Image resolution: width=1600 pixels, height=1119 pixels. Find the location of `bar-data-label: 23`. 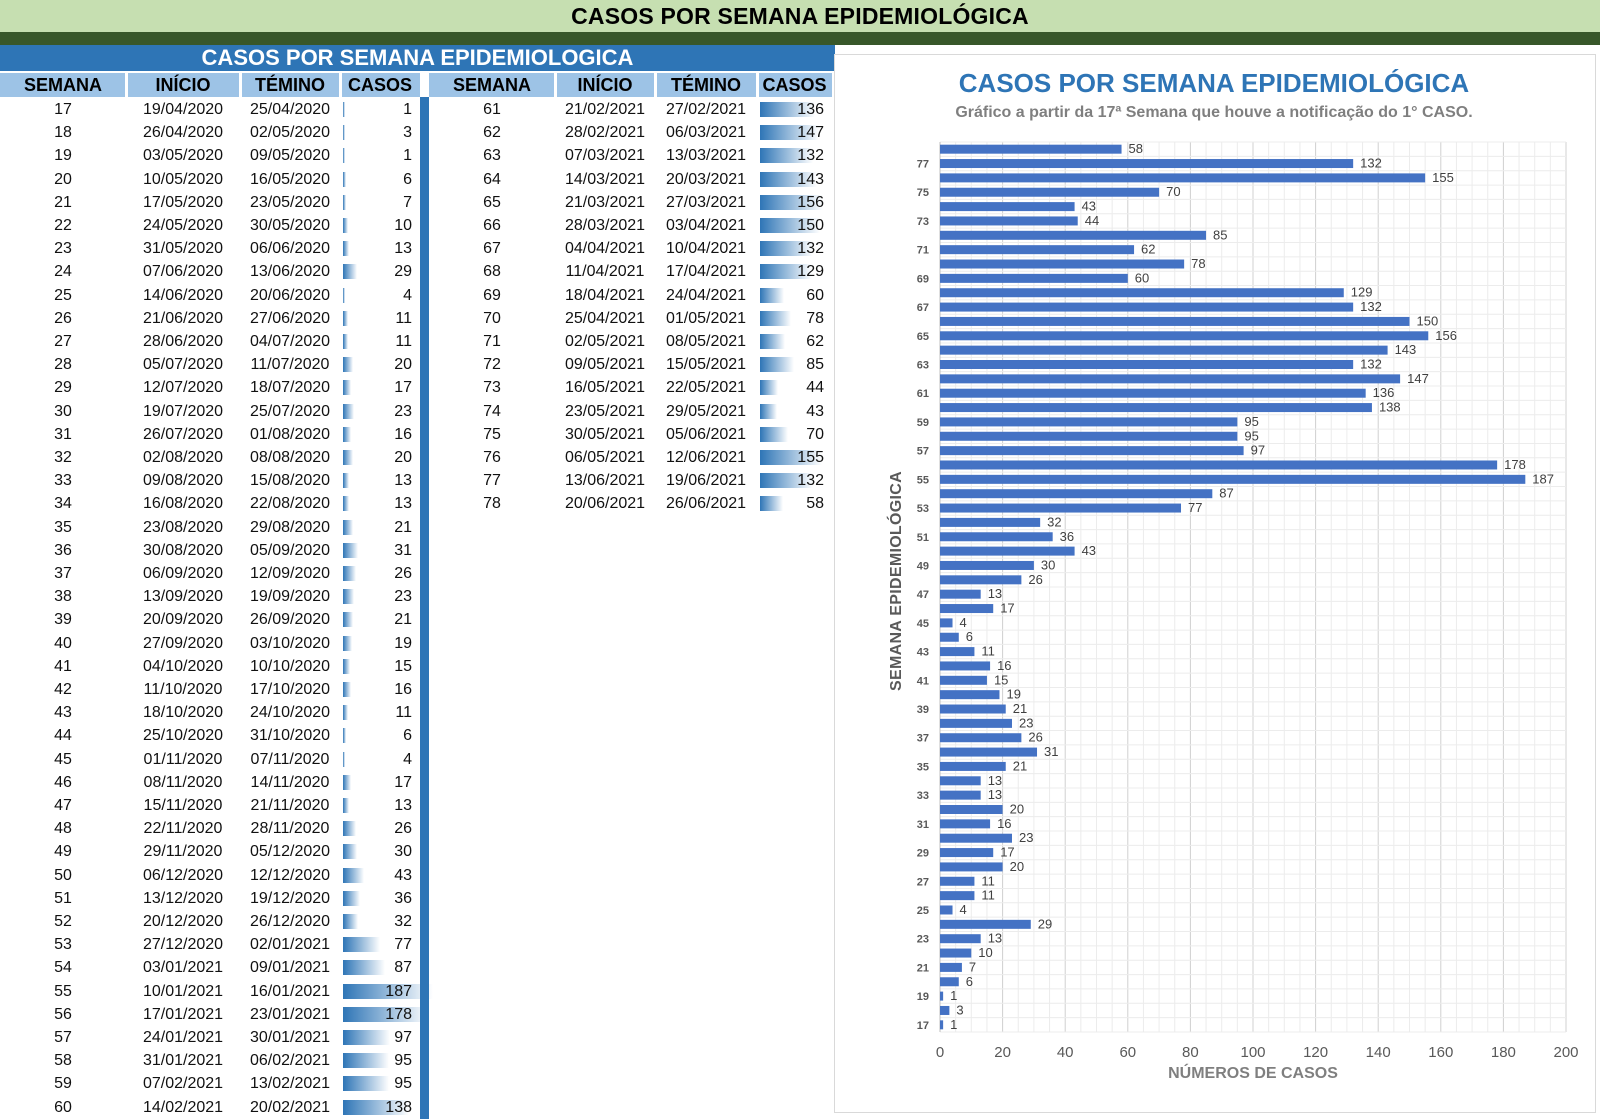

bar-data-label: 23 is located at coordinates (1026, 837).